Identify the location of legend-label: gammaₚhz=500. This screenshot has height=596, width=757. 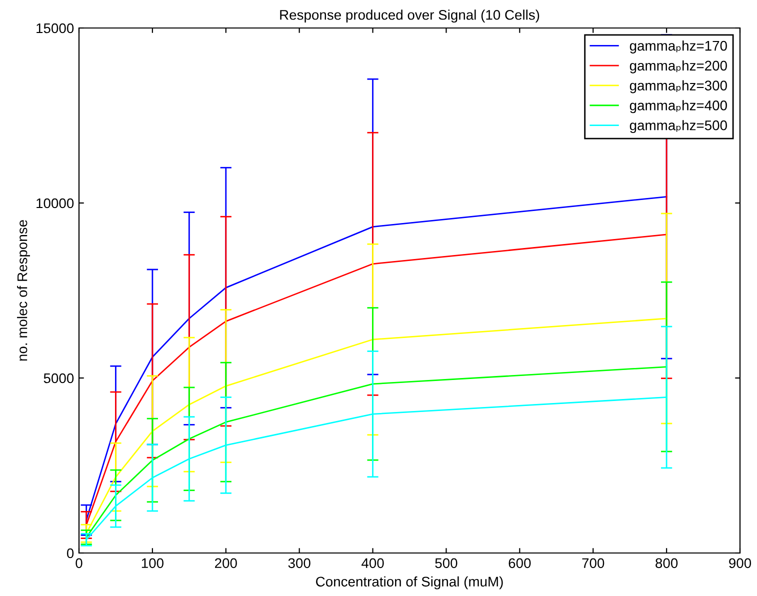
(678, 127).